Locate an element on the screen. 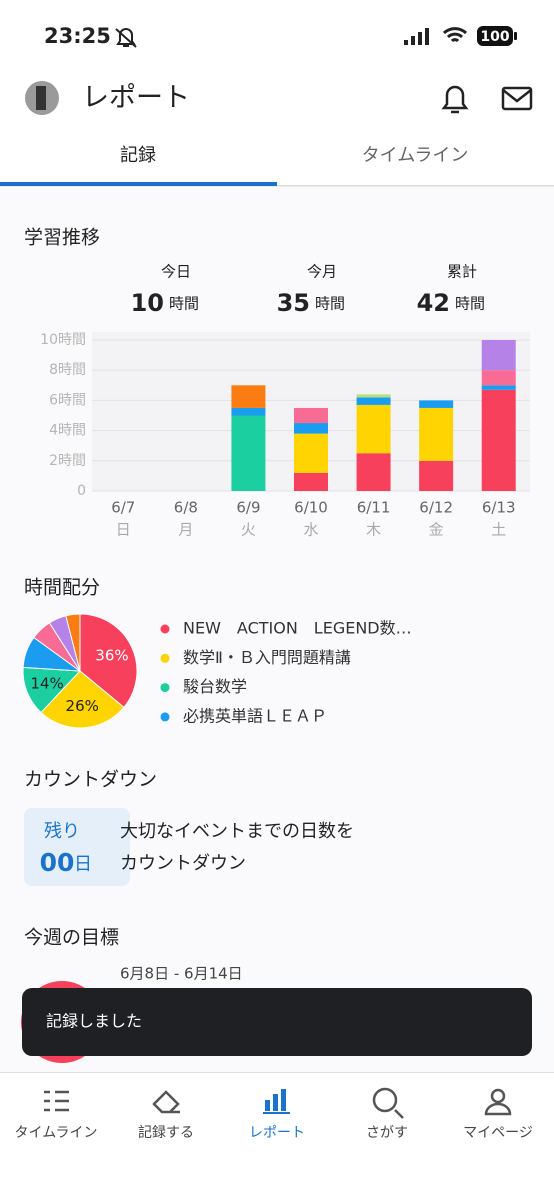  battery-level: 100 is located at coordinates (494, 37).